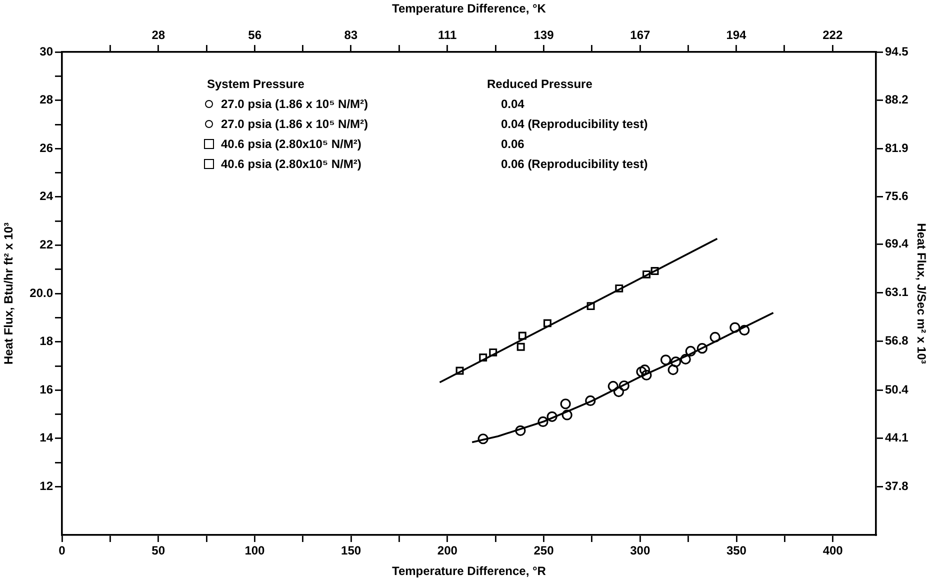  What do you see at coordinates (832, 35) in the screenshot?
I see `x2-tick-label: 222` at bounding box center [832, 35].